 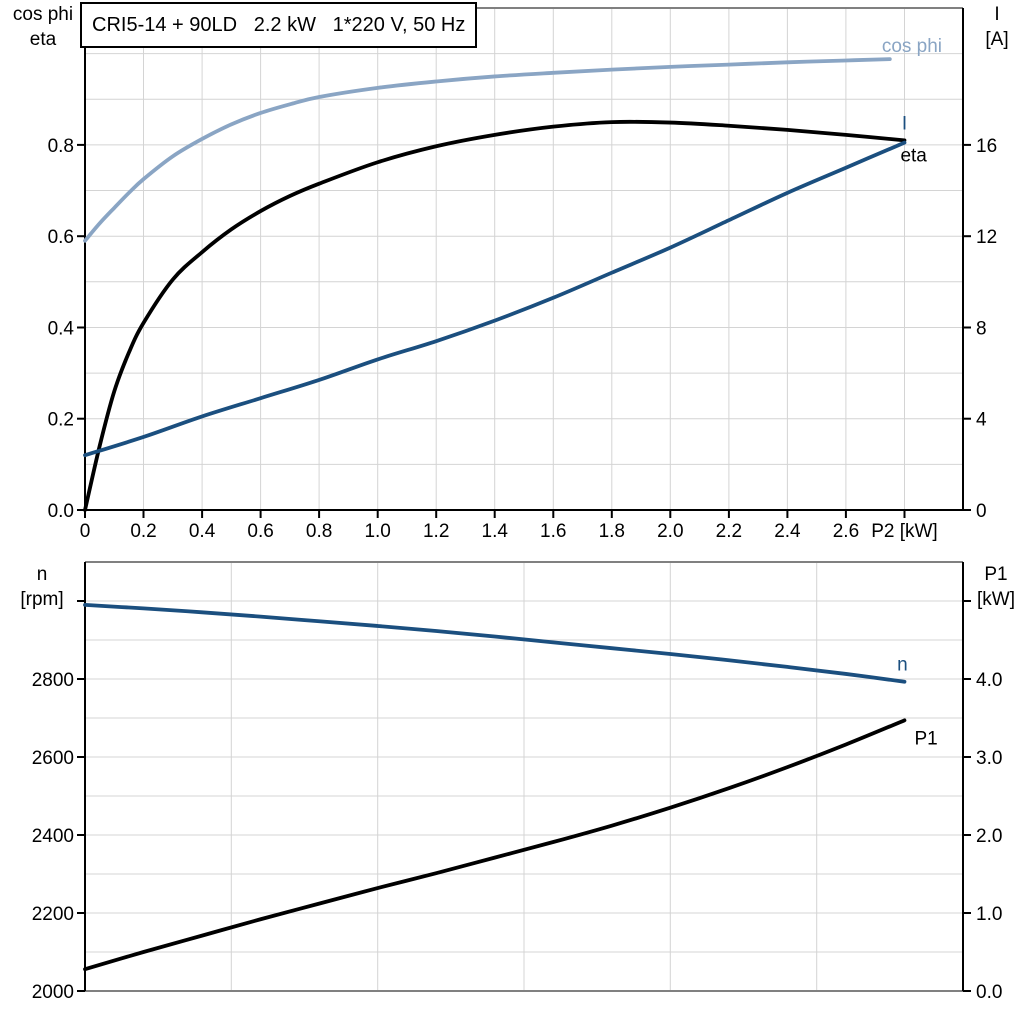 What do you see at coordinates (61, 511) in the screenshot?
I see `left-axis-tick-label: 0.0` at bounding box center [61, 511].